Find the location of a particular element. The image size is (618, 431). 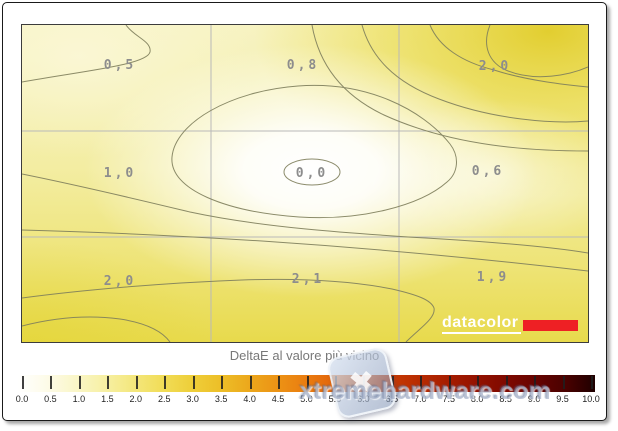

contour-value-label: 1,9 is located at coordinates (493, 277).